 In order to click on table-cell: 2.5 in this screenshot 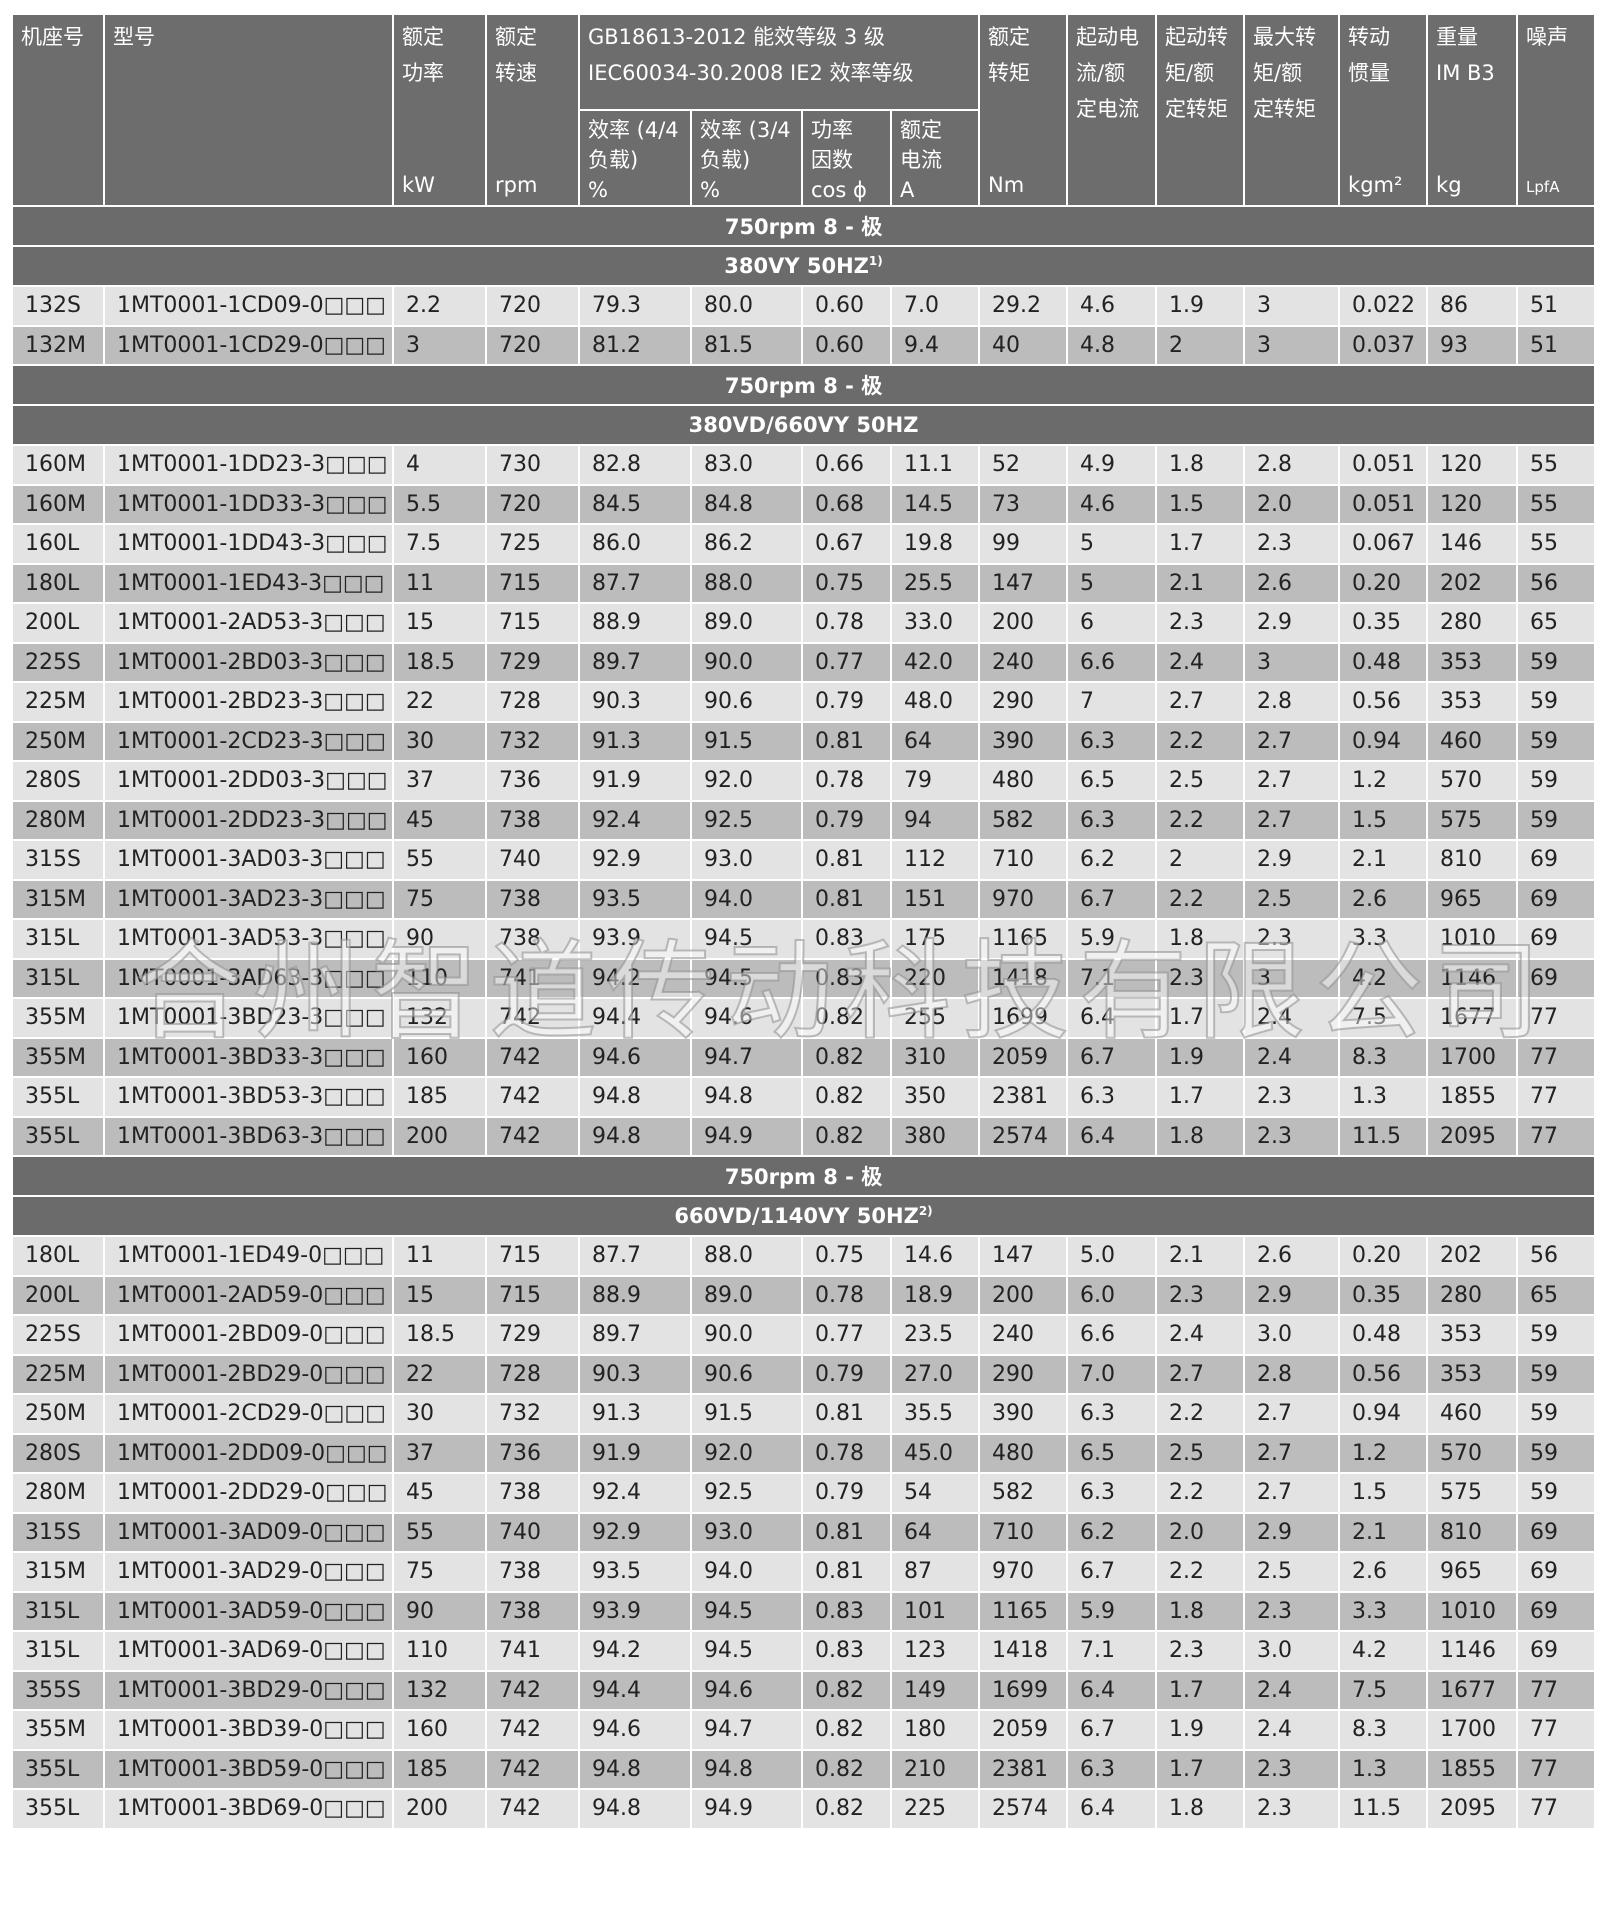, I will do `click(1200, 781)`.